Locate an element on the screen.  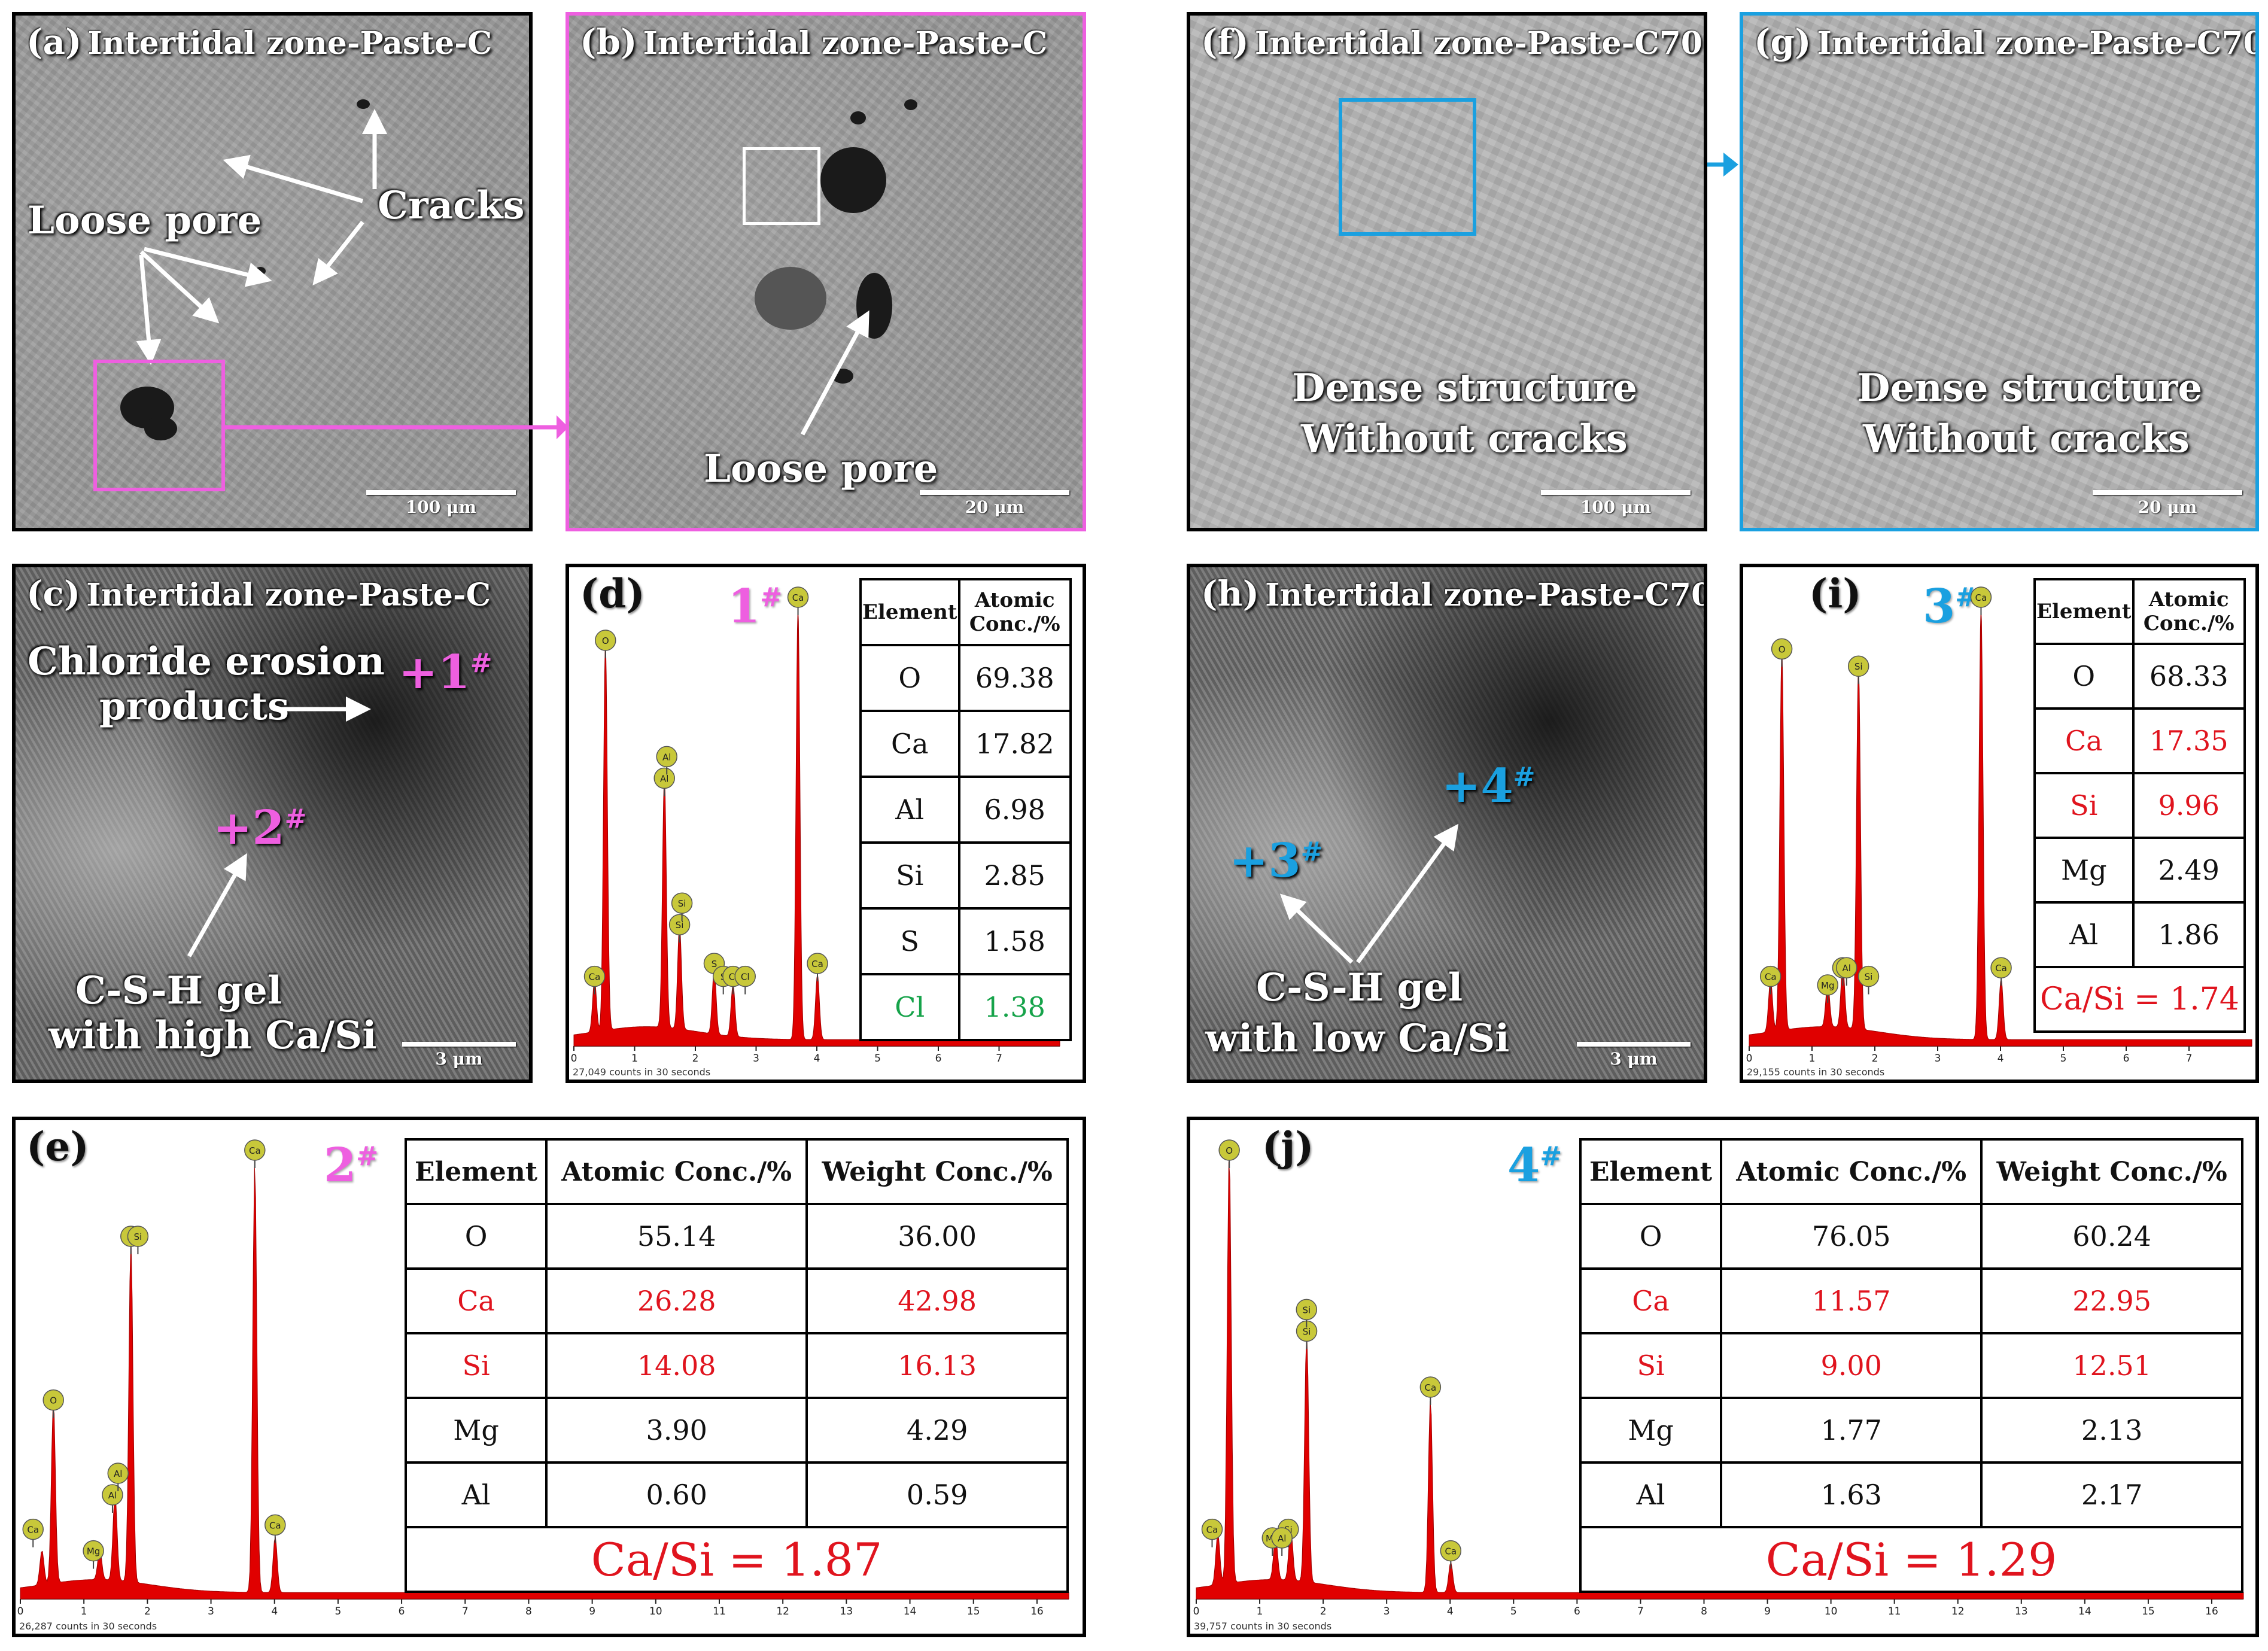
ca-si-ratio-row: Ca/Si = 1.74 is located at coordinates (2139, 1000).